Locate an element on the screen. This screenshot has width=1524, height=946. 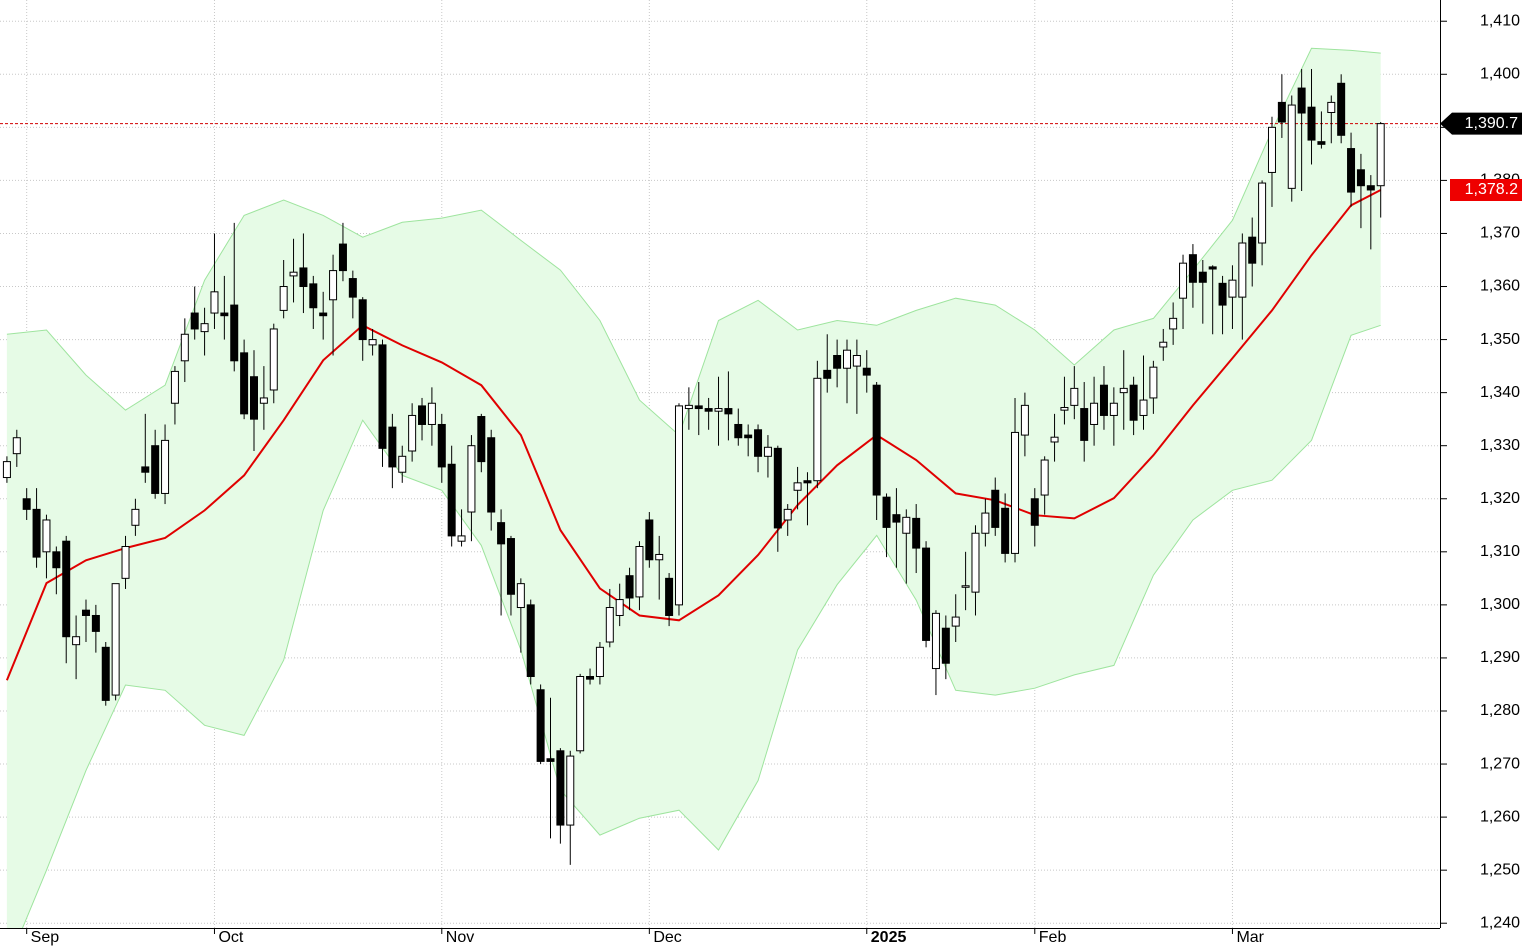
moving-average-price-label: 1,378.2 is located at coordinates (1491, 189).